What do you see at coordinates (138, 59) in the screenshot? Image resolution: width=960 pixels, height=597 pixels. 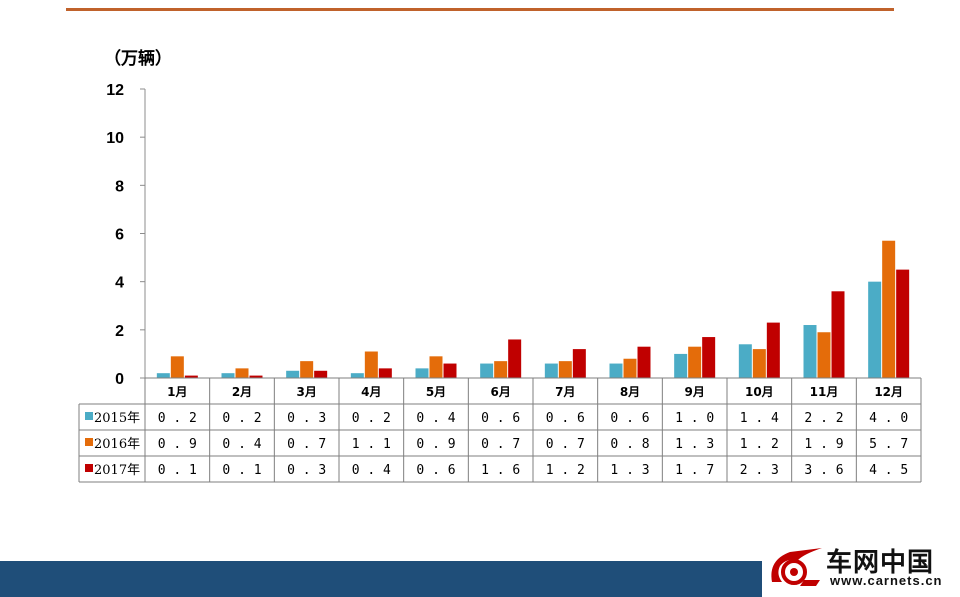 I see `y-axis-unit-label: （万辆）` at bounding box center [138, 59].